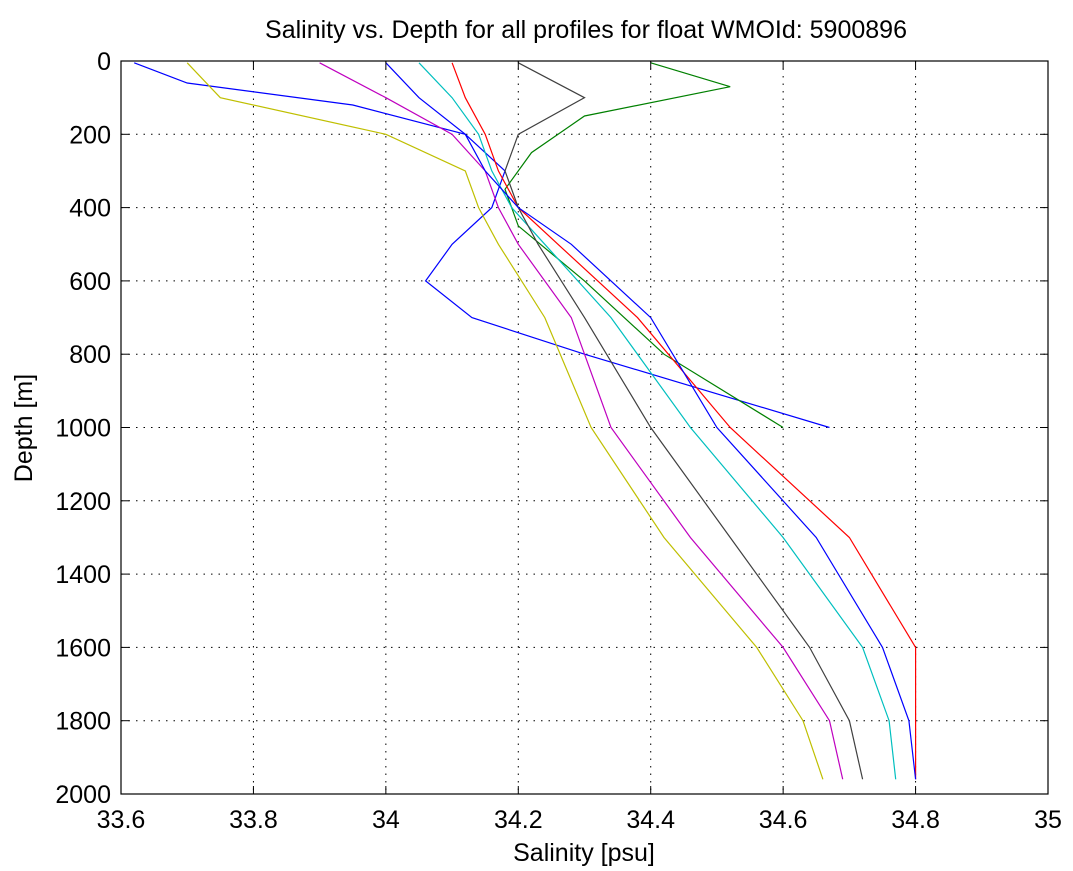 The width and height of the screenshot is (1073, 871). I want to click on y-tick-label: 1200, so click(83, 502).